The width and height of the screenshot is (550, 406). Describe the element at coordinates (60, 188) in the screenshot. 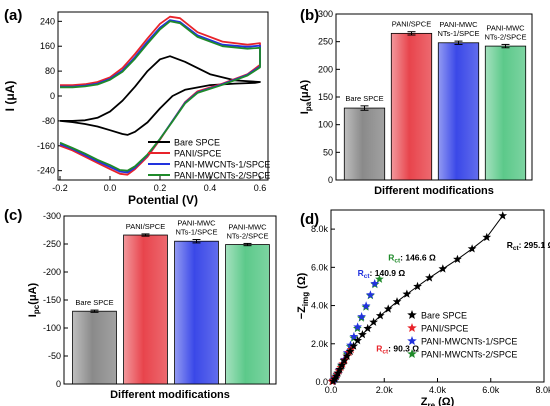

I see `x-tick-label: -0.2` at that location.